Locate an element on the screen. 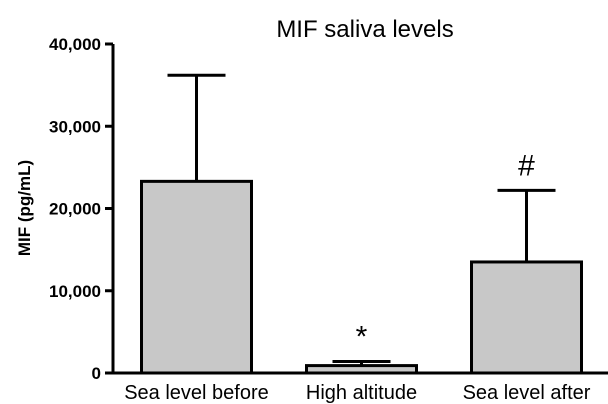  y-tick-label: 20,000 is located at coordinates (75, 209).